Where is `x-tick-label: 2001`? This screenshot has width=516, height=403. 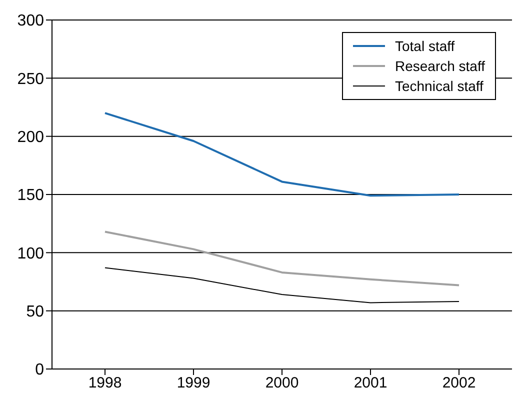
x-tick-label: 2001 is located at coordinates (371, 383).